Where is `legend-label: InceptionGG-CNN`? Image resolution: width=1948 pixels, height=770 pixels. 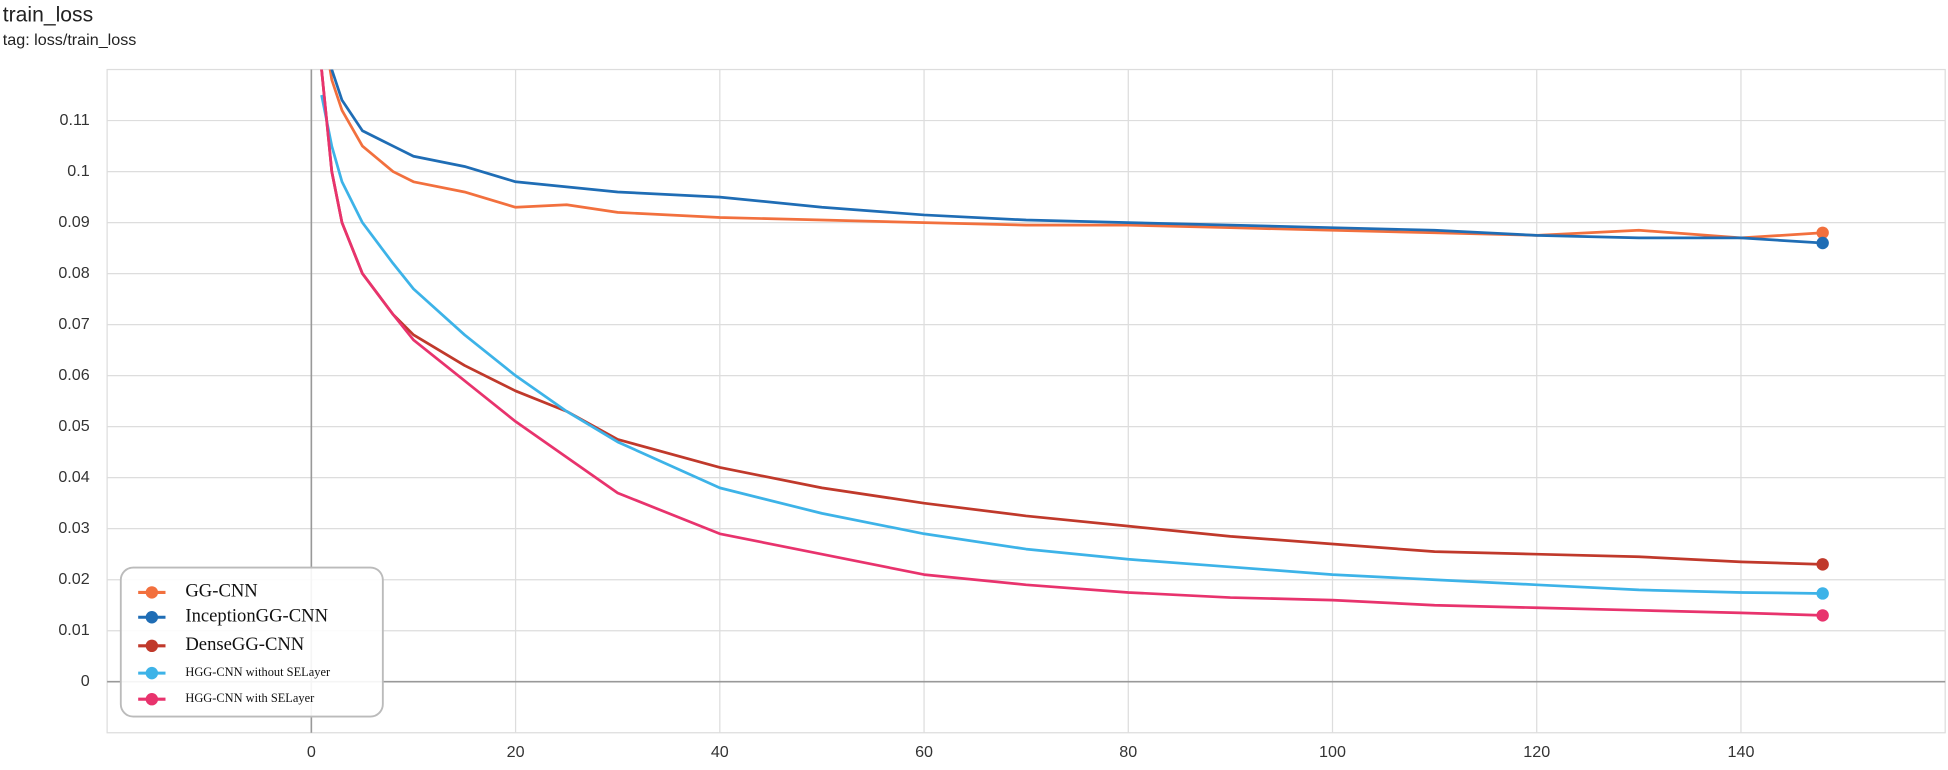 legend-label: InceptionGG-CNN is located at coordinates (256, 616).